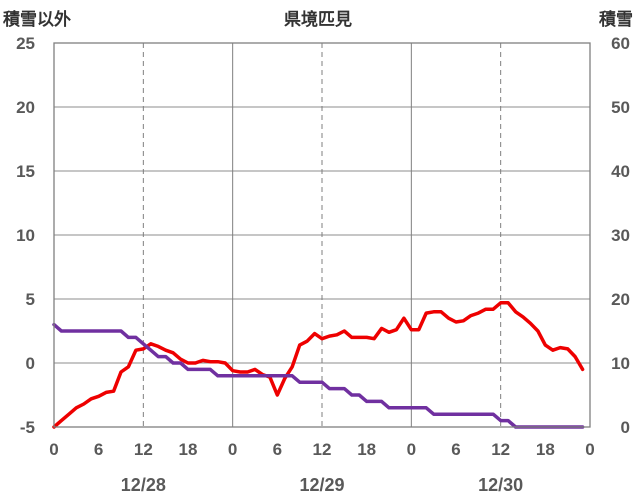 The width and height of the screenshot is (636, 501). What do you see at coordinates (37, 19) in the screenshot?
I see `y-left-axis-title: 積雪以外` at bounding box center [37, 19].